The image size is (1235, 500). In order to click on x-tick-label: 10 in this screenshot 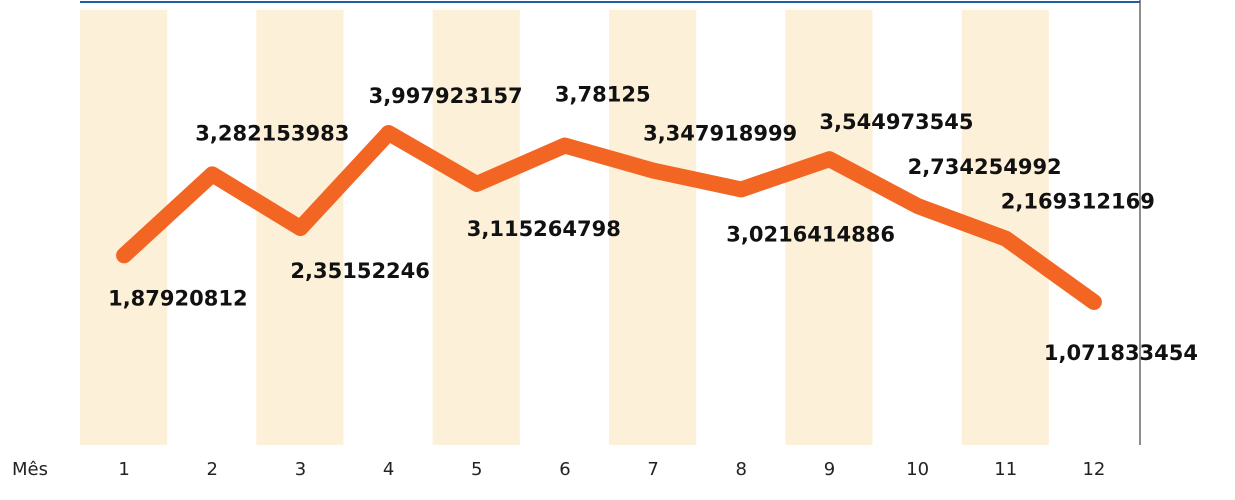, I will do `click(917, 469)`.